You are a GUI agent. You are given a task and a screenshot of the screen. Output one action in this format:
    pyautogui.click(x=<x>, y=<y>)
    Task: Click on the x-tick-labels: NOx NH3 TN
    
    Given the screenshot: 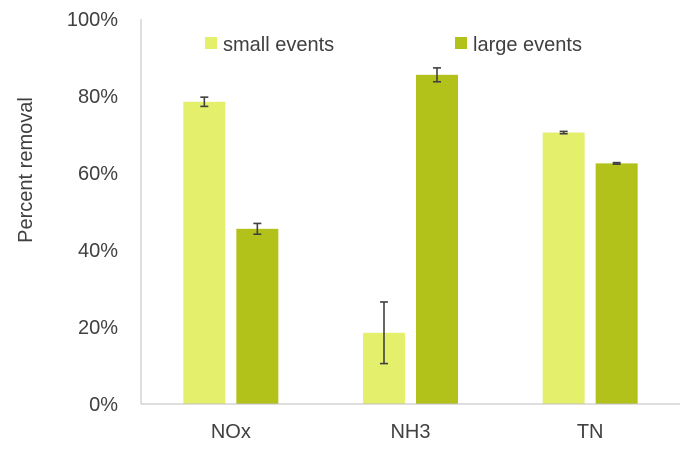 What is the action you would take?
    pyautogui.click(x=407, y=432)
    